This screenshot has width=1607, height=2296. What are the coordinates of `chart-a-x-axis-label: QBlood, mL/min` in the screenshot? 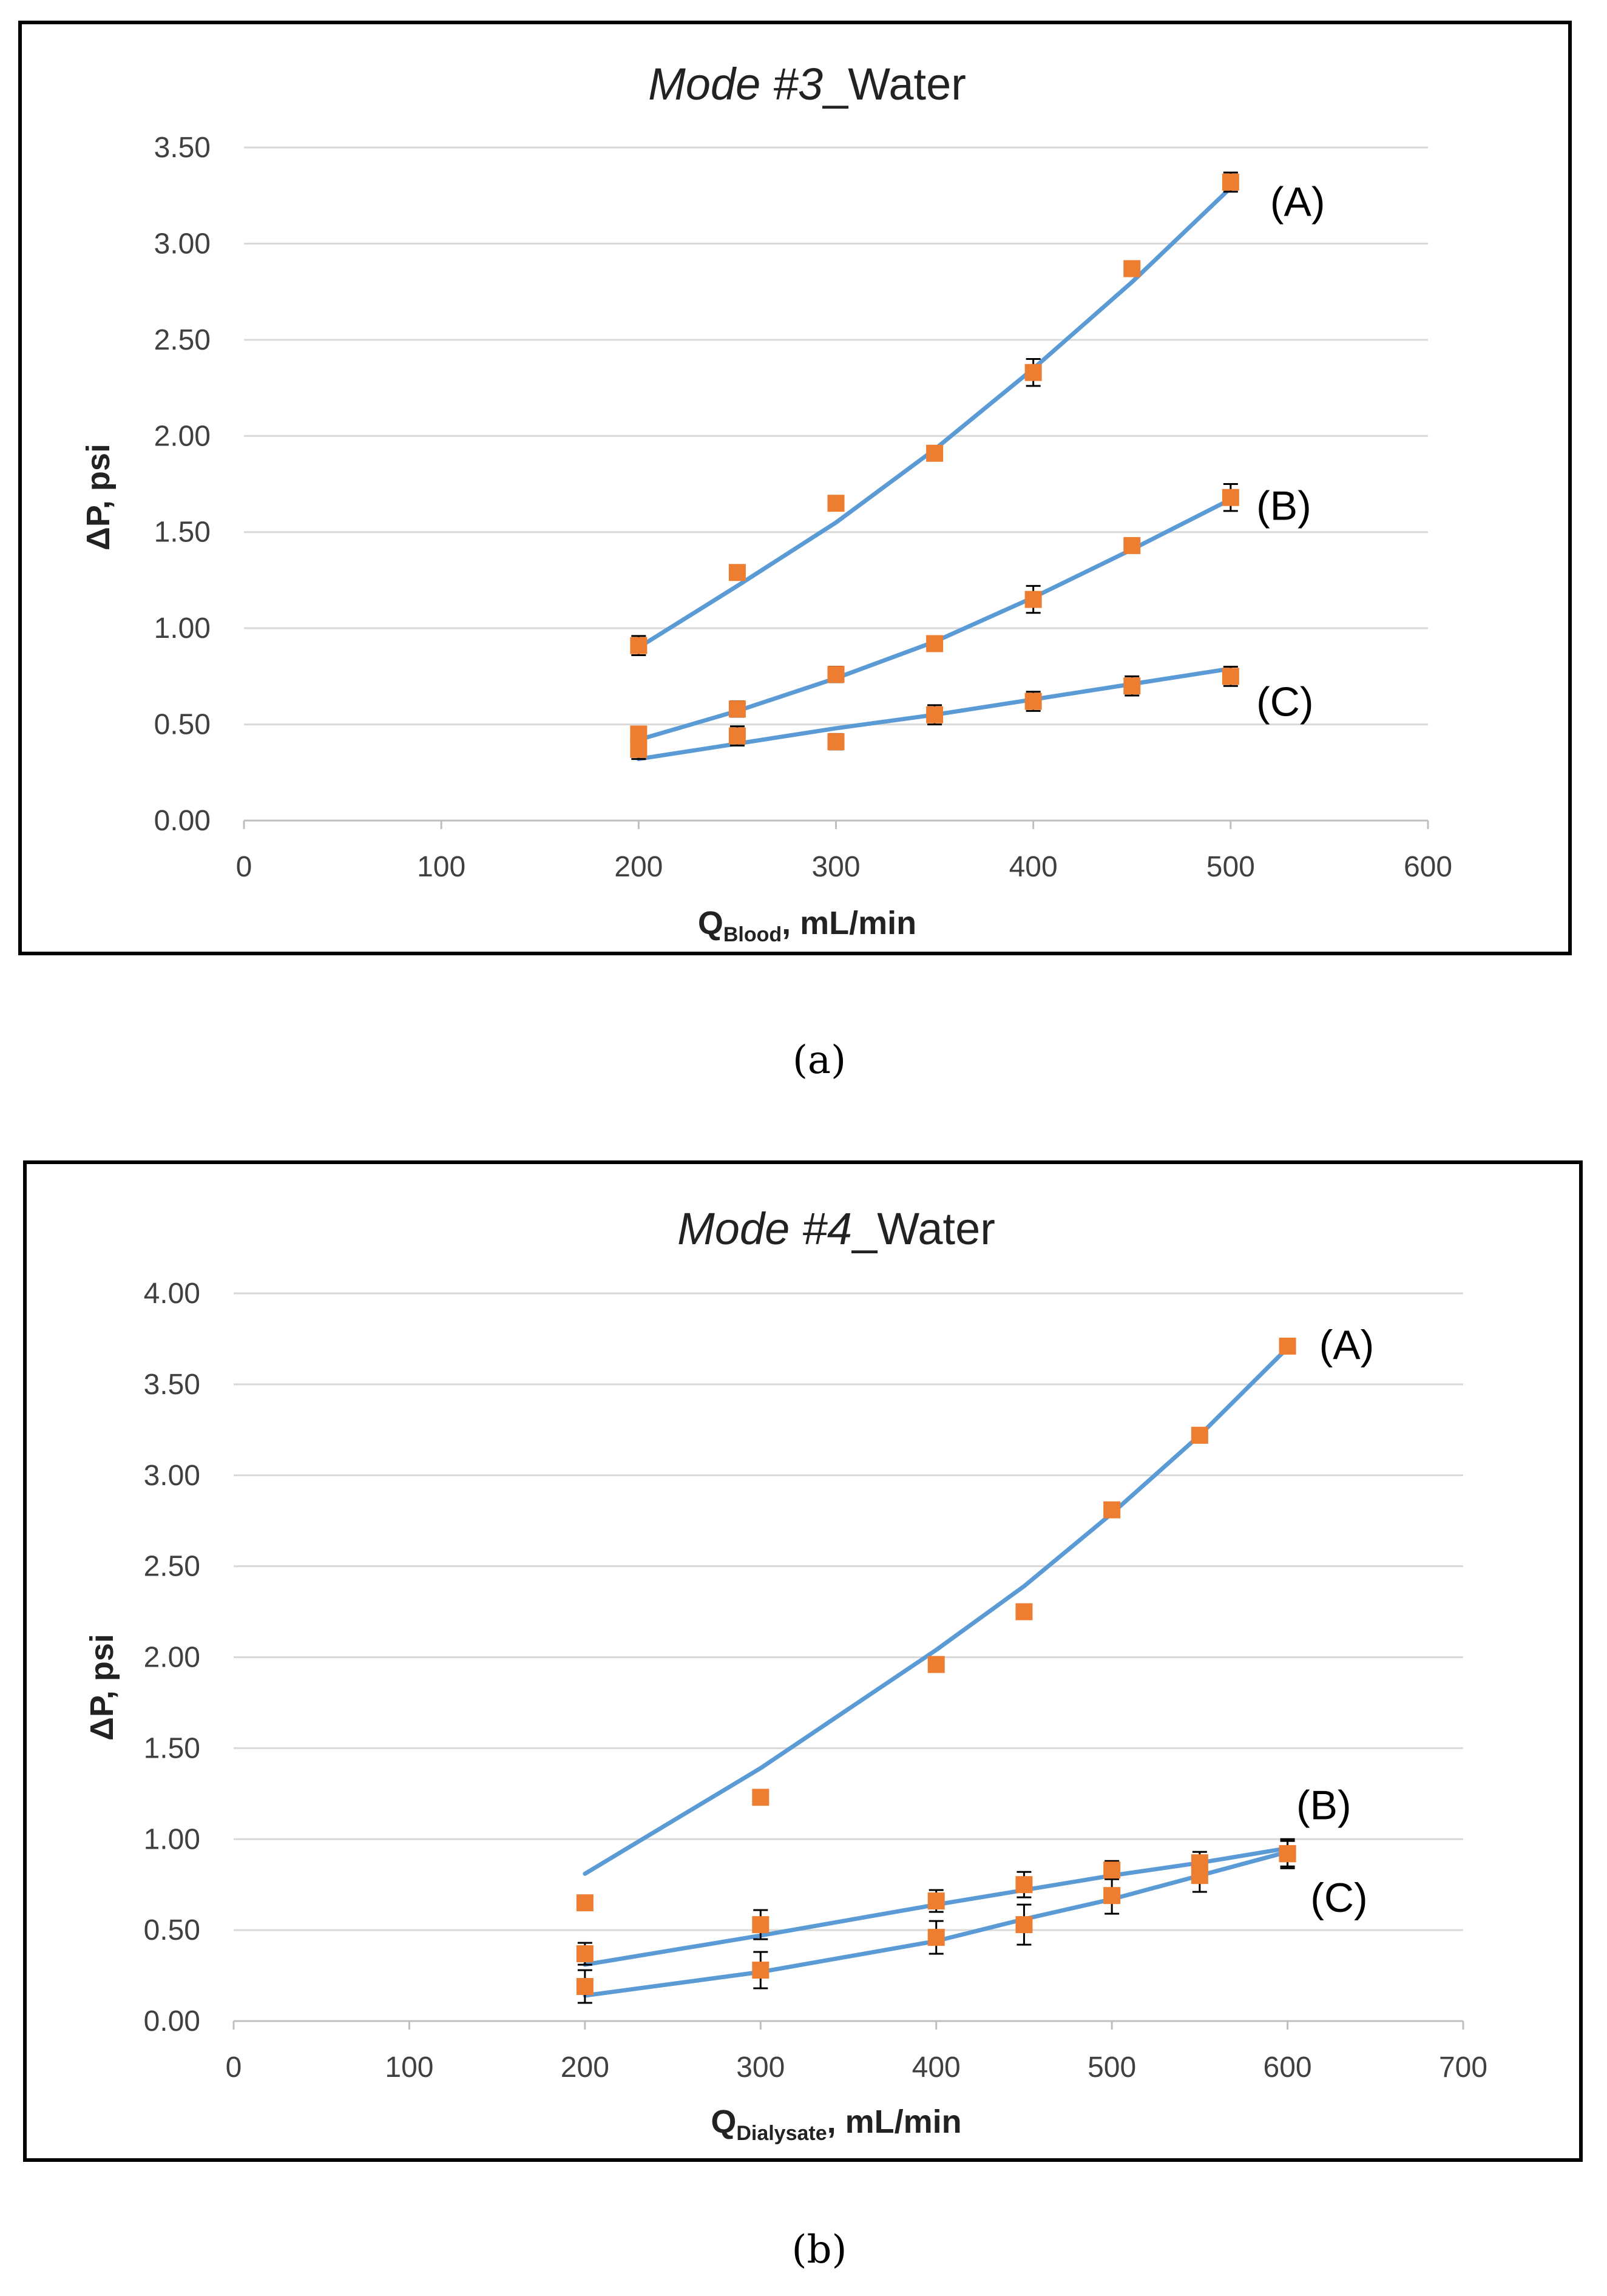 It's located at (807, 925).